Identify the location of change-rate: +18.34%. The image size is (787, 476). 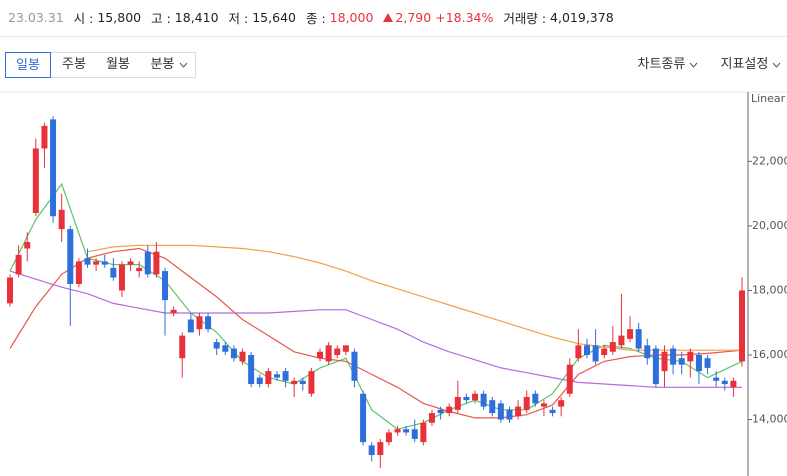
(464, 17).